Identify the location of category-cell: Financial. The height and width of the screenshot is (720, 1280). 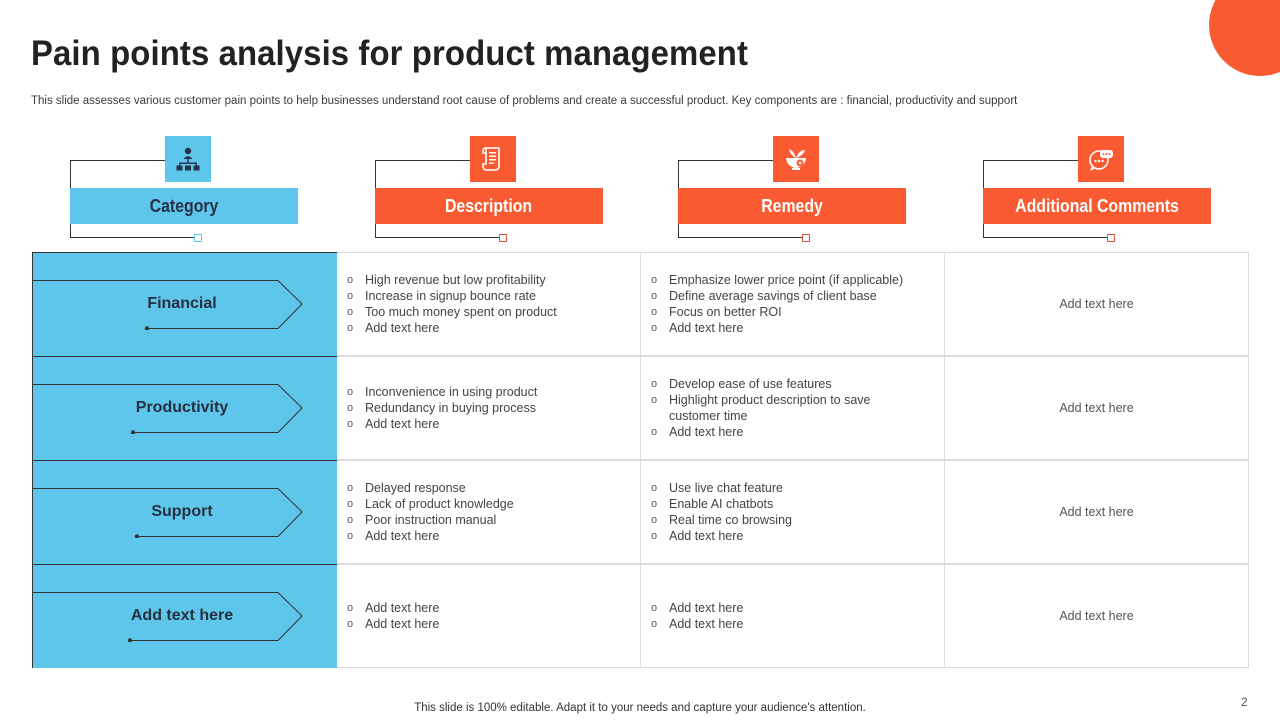
(184, 304).